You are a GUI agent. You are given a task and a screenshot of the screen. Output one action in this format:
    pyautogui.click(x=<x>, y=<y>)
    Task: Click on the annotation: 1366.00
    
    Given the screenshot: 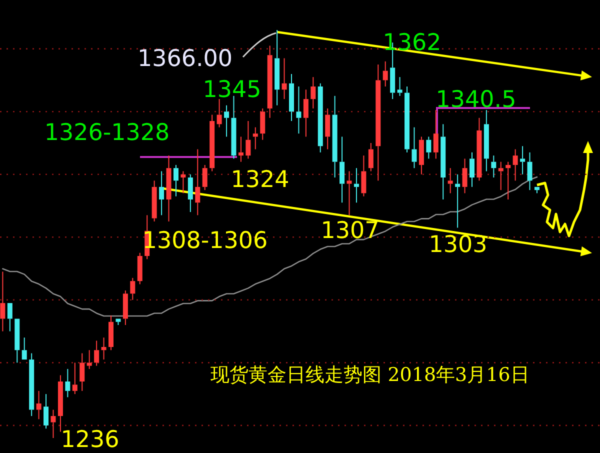 What is the action you would take?
    pyautogui.click(x=185, y=59)
    